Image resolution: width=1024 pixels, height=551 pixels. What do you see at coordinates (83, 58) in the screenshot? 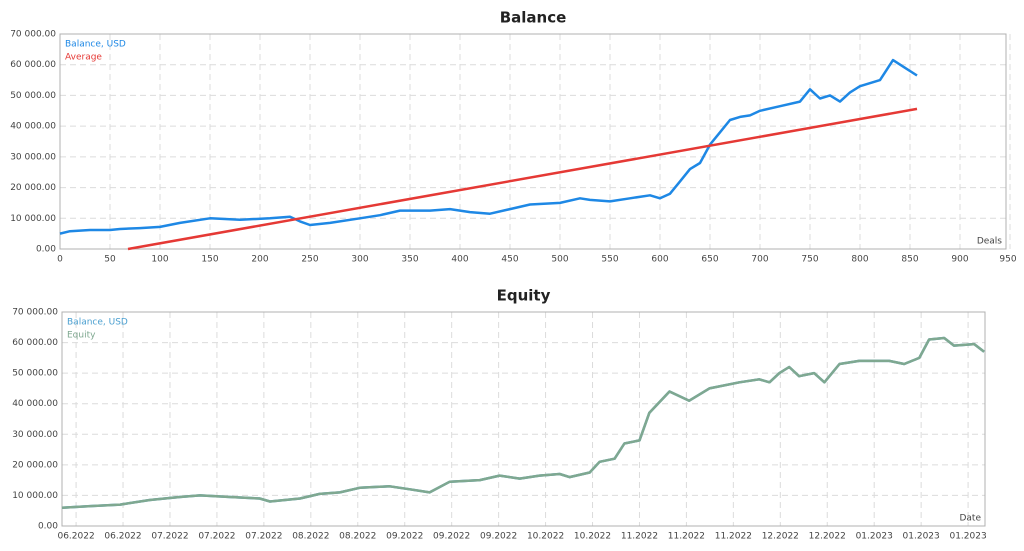
I see `legend-entry: Average` at bounding box center [83, 58].